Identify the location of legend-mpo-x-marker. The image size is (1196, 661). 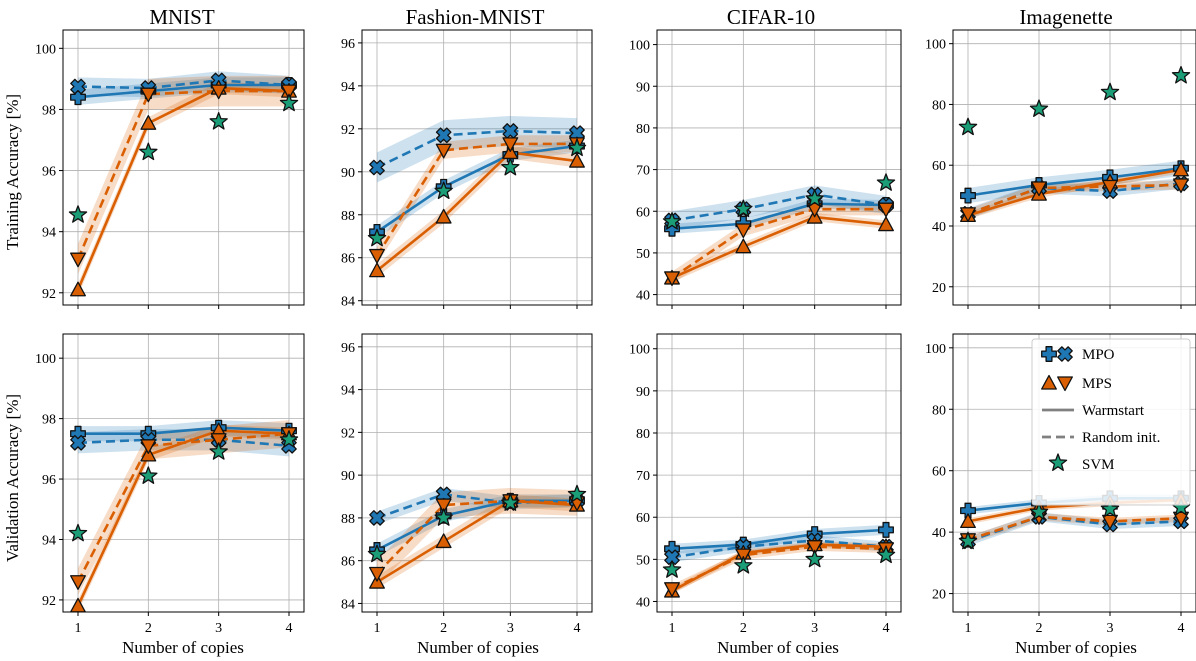
(1065, 354).